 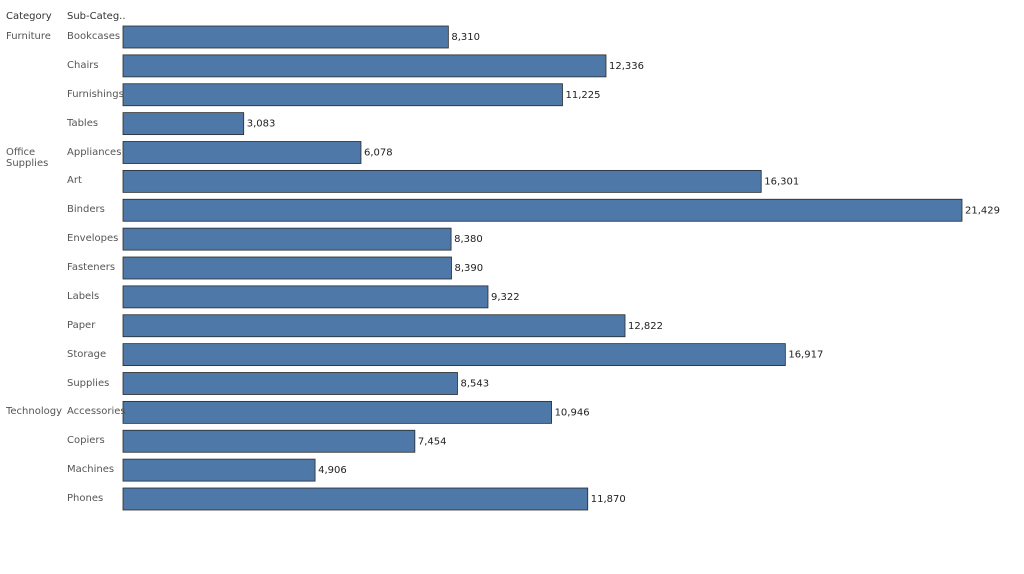 What do you see at coordinates (83, 296) in the screenshot?
I see `sub-category-label: Labels` at bounding box center [83, 296].